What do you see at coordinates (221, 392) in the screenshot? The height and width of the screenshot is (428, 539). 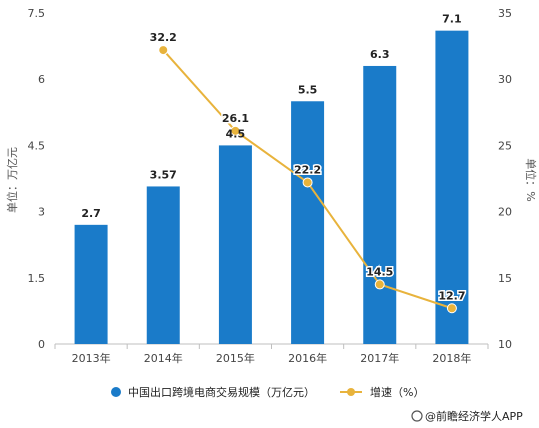 I see `legend-bar-label: 中国出口跨境电商交易规模（万亿元）` at bounding box center [221, 392].